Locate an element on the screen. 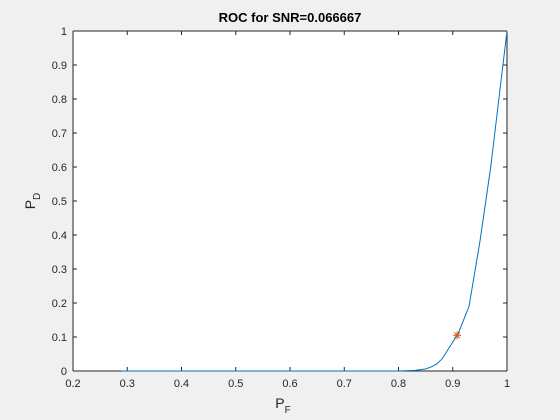  y-tick-label: 0.2 is located at coordinates (59, 304).